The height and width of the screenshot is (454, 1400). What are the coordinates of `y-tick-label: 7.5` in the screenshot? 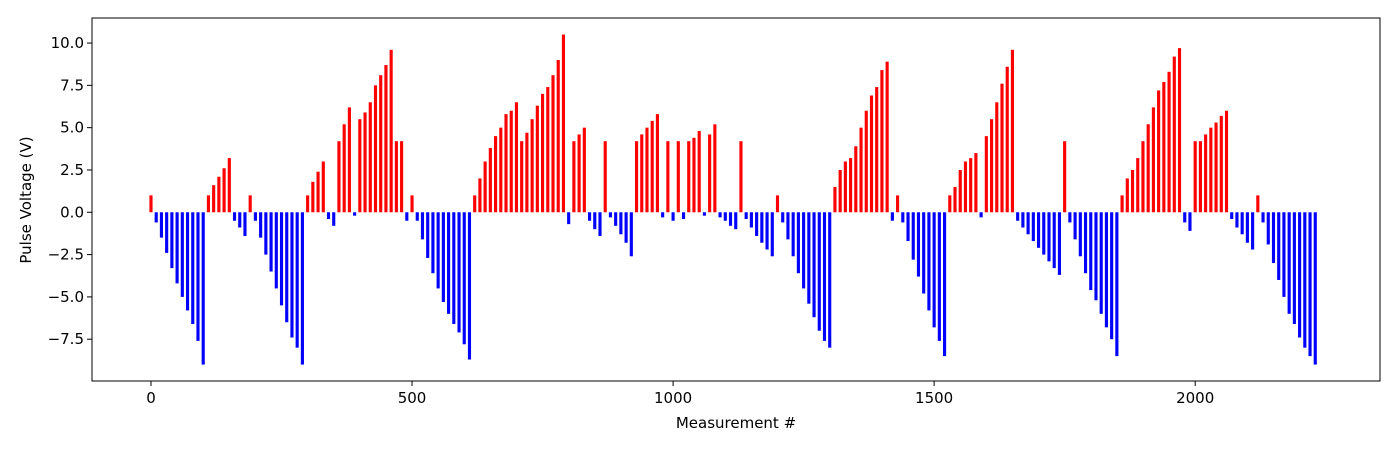 It's located at (72, 85).